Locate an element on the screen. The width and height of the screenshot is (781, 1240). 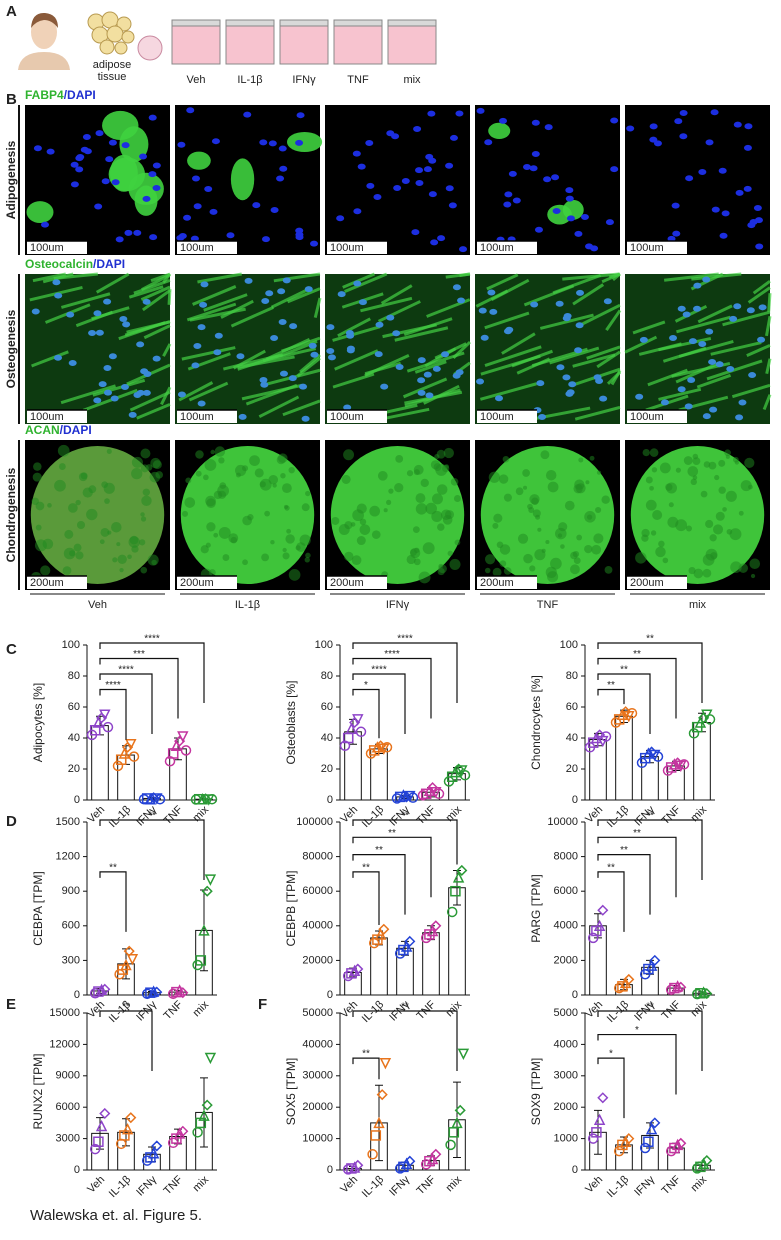
y-tick-label: 80 is located at coordinates (572, 676).